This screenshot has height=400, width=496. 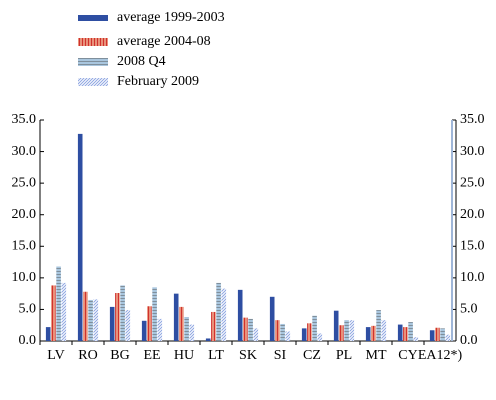 What do you see at coordinates (55, 355) in the screenshot?
I see `x-tick-label: LV` at bounding box center [55, 355].